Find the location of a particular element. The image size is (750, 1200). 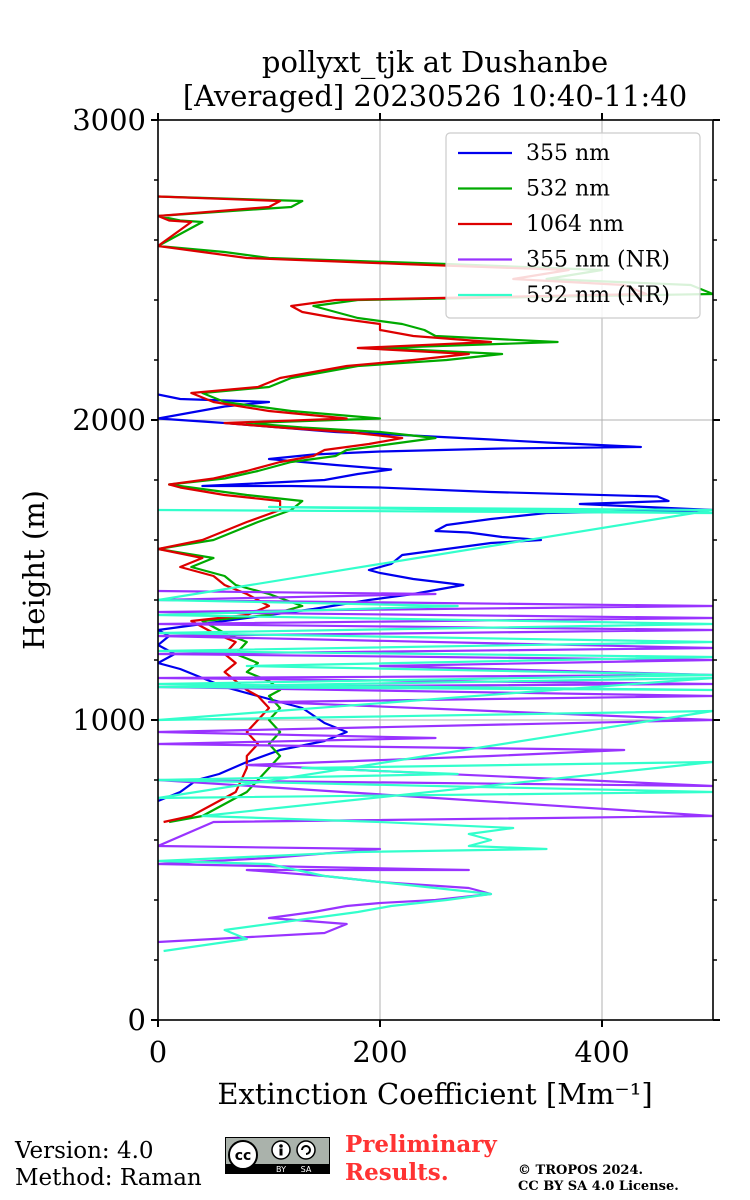

cc-by-sa-badge: cc BY SA is located at coordinates (277, 1155).